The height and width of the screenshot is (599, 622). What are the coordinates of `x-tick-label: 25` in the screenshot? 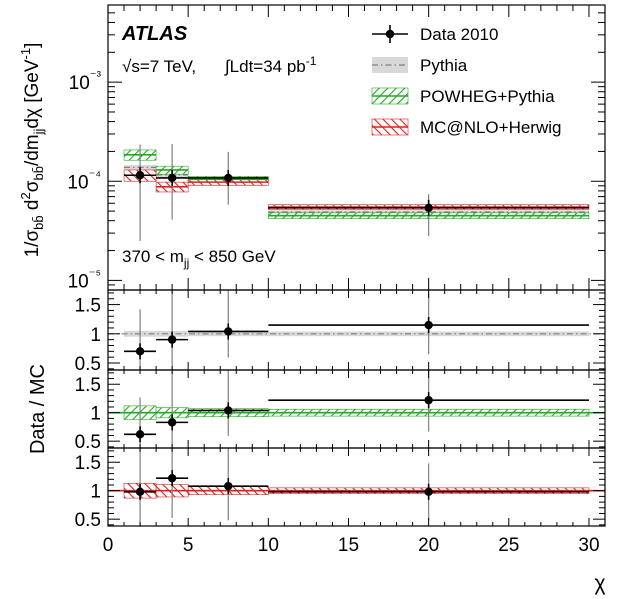 It's located at (508, 545).